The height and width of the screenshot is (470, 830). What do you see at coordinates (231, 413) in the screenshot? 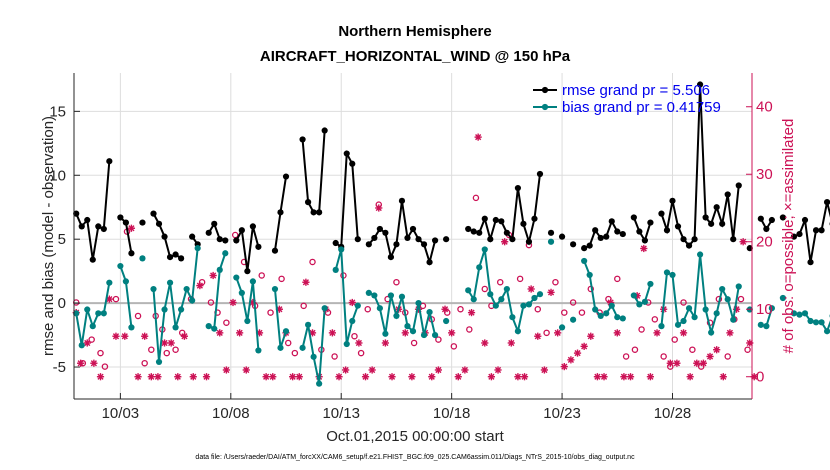
I see `x-tick-label: 10/08` at bounding box center [231, 413].